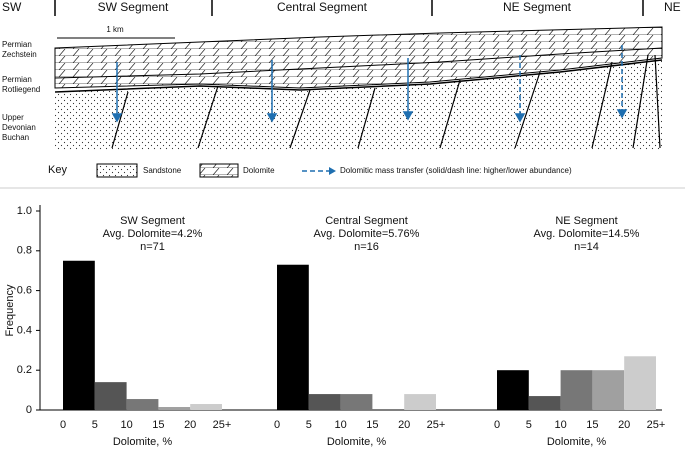 Image resolution: width=685 pixels, height=450 pixels. I want to click on y-tick-label: 0.8, so click(24, 251).